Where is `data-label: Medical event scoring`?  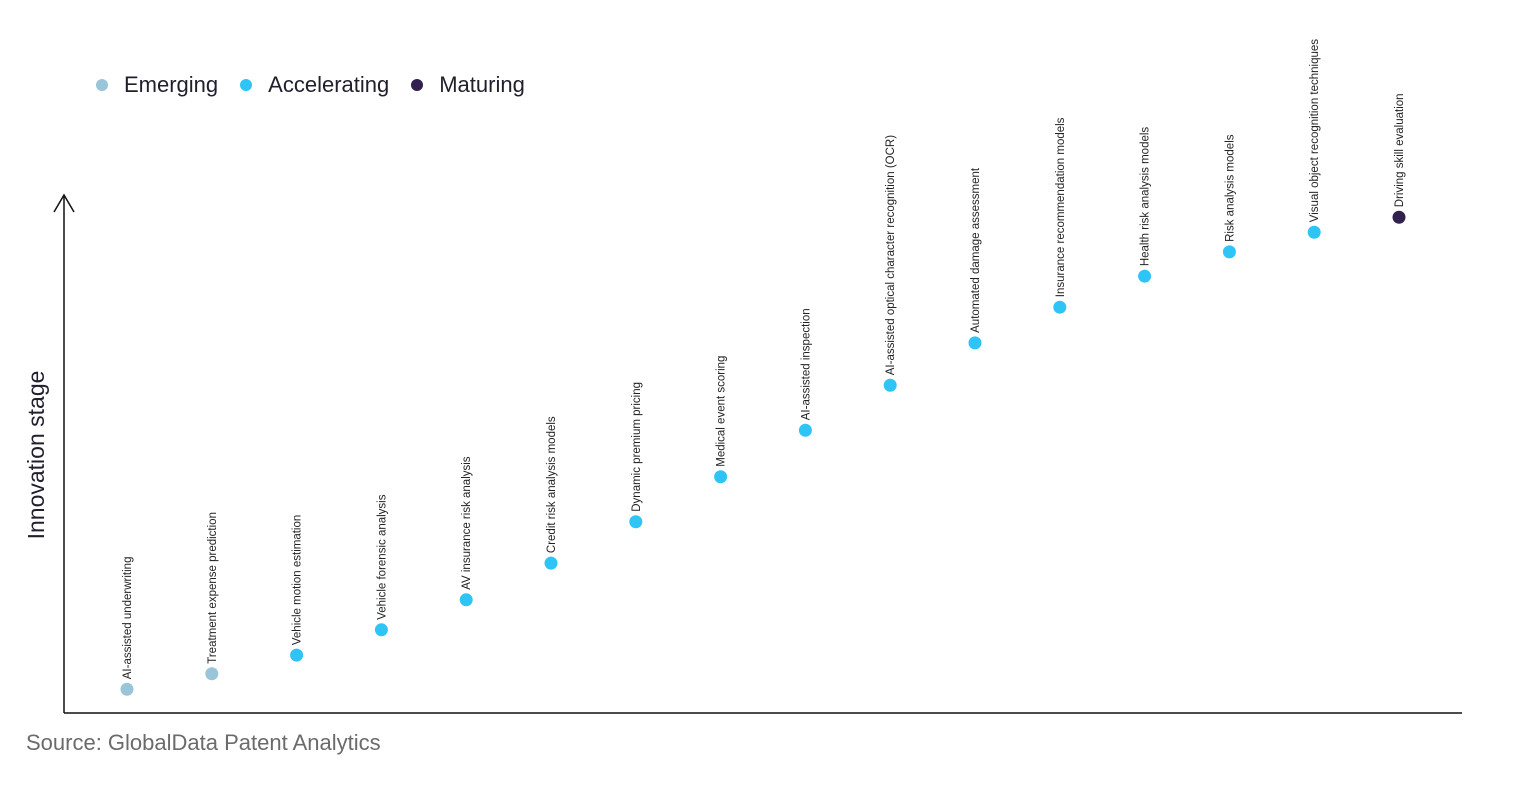
data-label: Medical event scoring is located at coordinates (722, 411).